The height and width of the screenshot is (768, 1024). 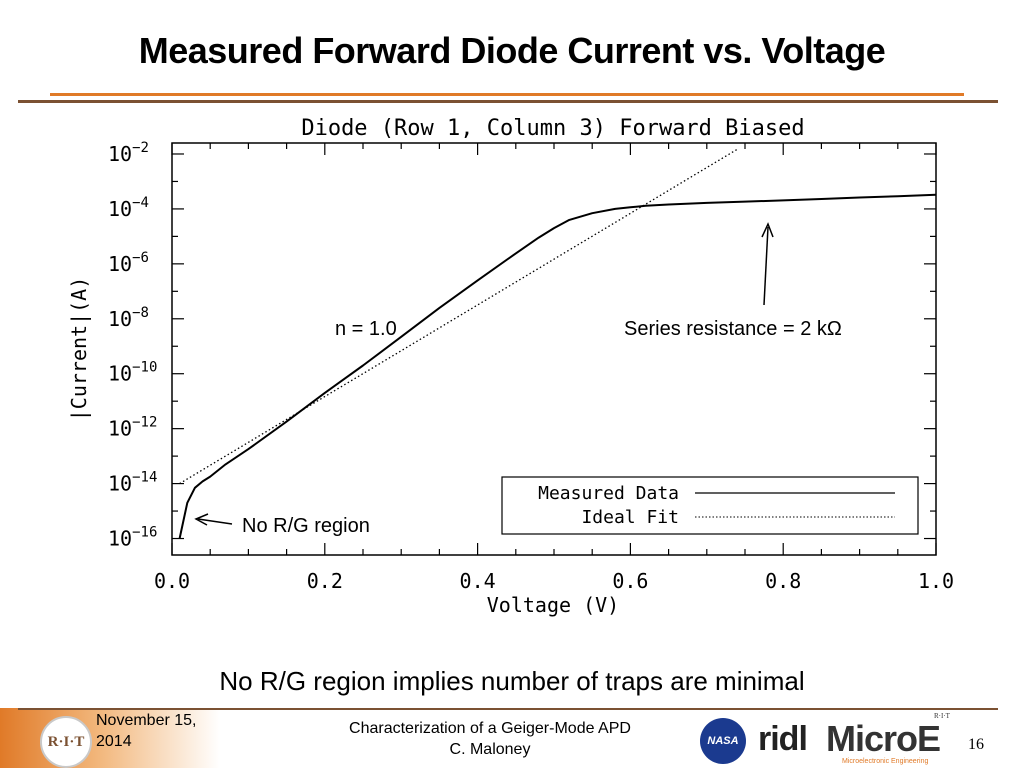 What do you see at coordinates (166, 731) in the screenshot?
I see `footer-date: November 15, 2014` at bounding box center [166, 731].